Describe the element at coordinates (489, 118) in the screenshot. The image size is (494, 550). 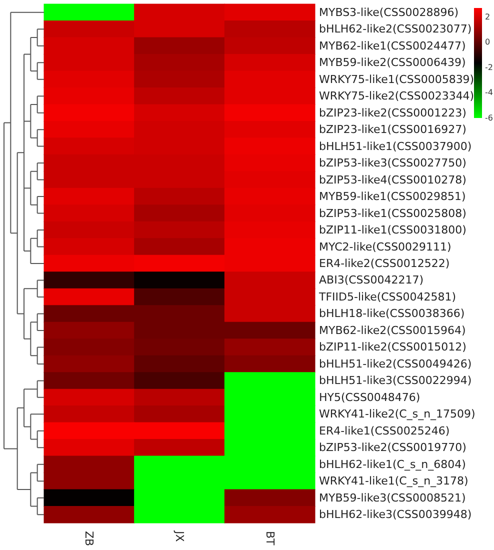
I see `color-bar-label: -6` at that location.